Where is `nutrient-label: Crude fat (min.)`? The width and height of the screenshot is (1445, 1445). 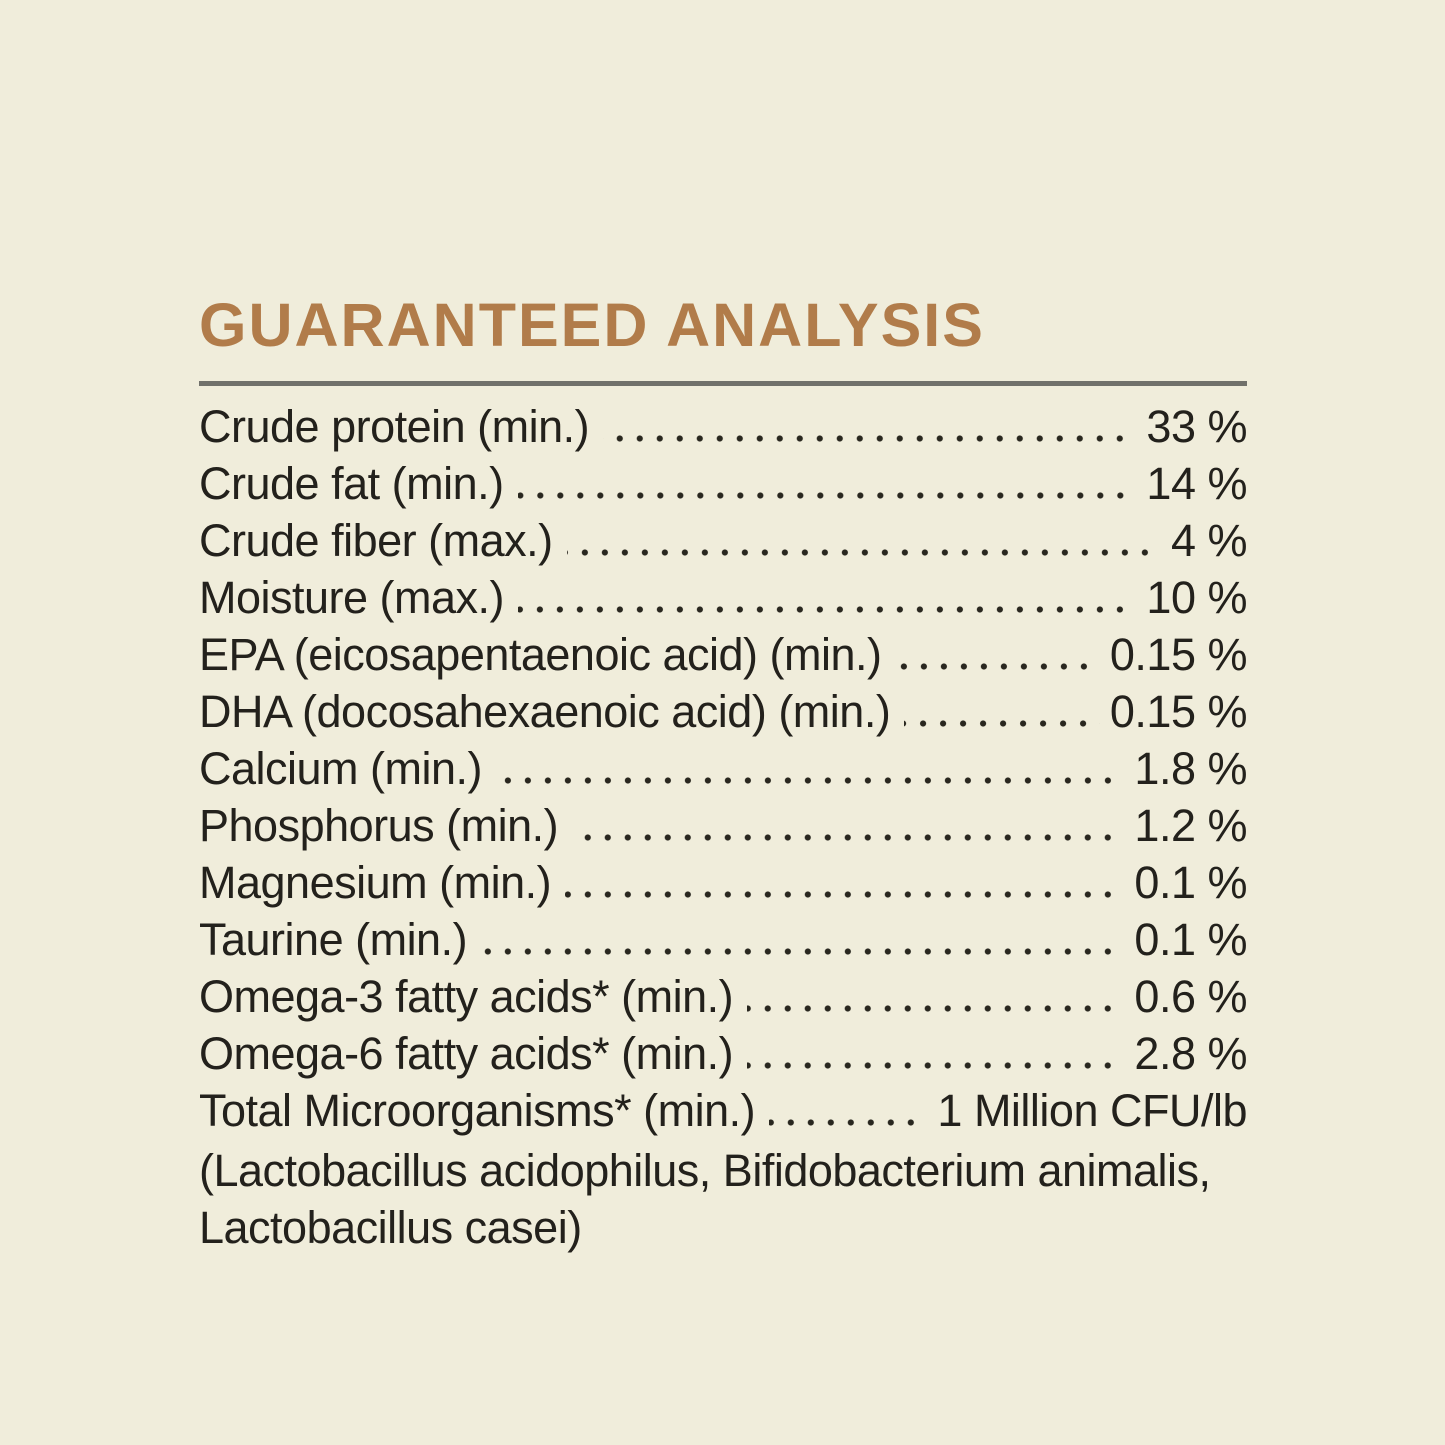
nutrient-label: Crude fat (min.) is located at coordinates (351, 483).